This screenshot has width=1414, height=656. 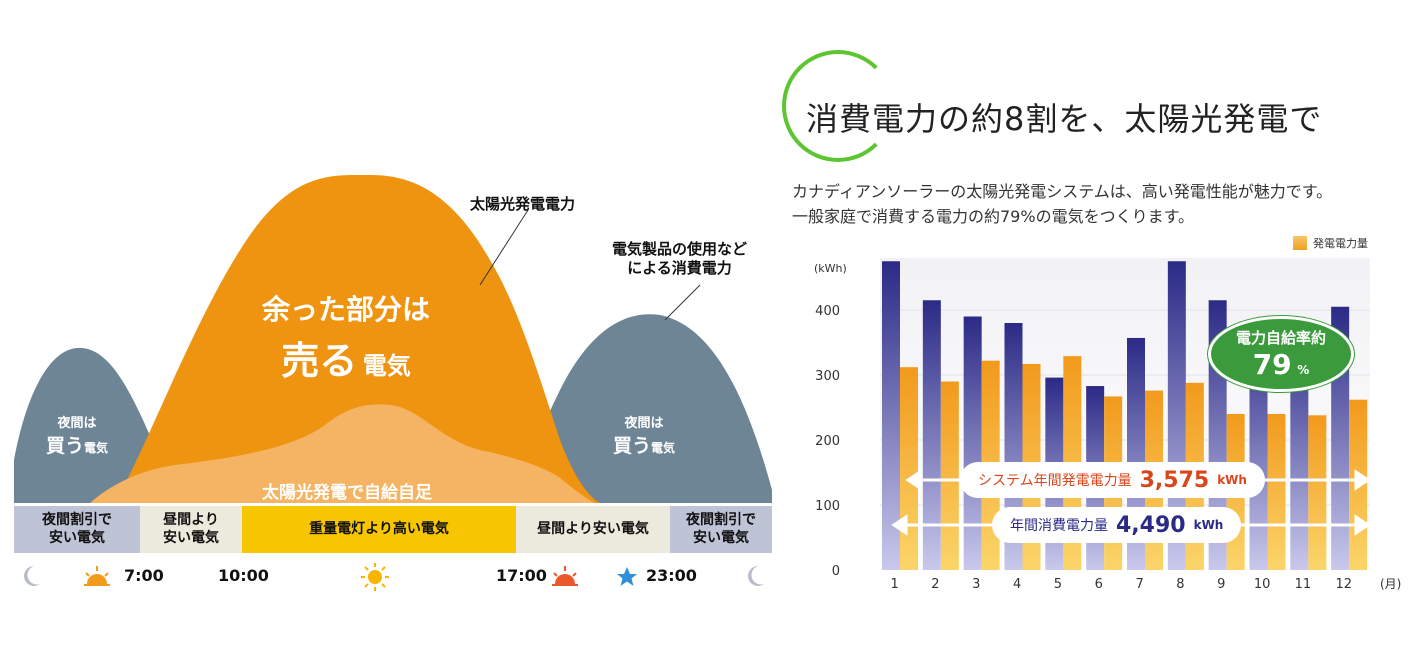 I want to click on heading-ring-decoration, so click(x=838, y=106).